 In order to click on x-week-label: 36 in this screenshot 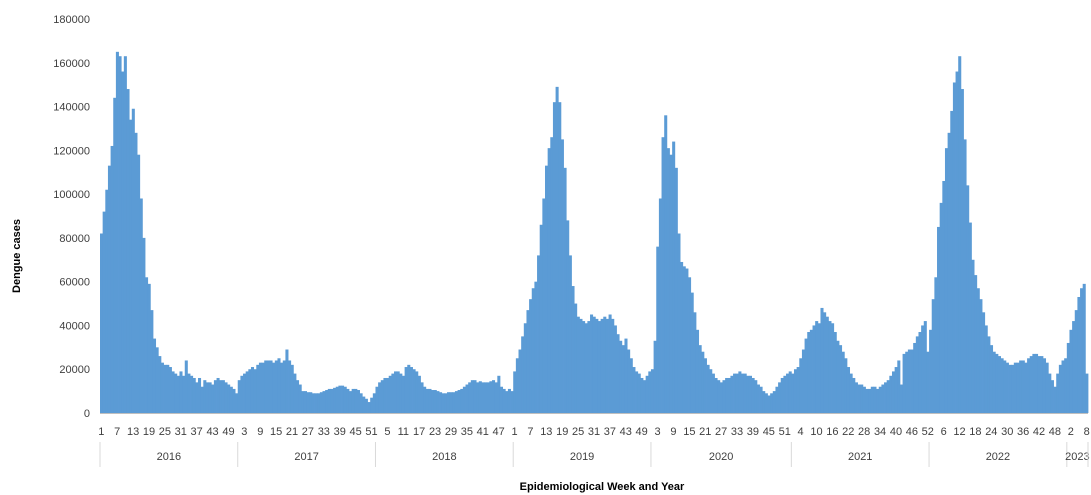, I will do `click(1023, 432)`.